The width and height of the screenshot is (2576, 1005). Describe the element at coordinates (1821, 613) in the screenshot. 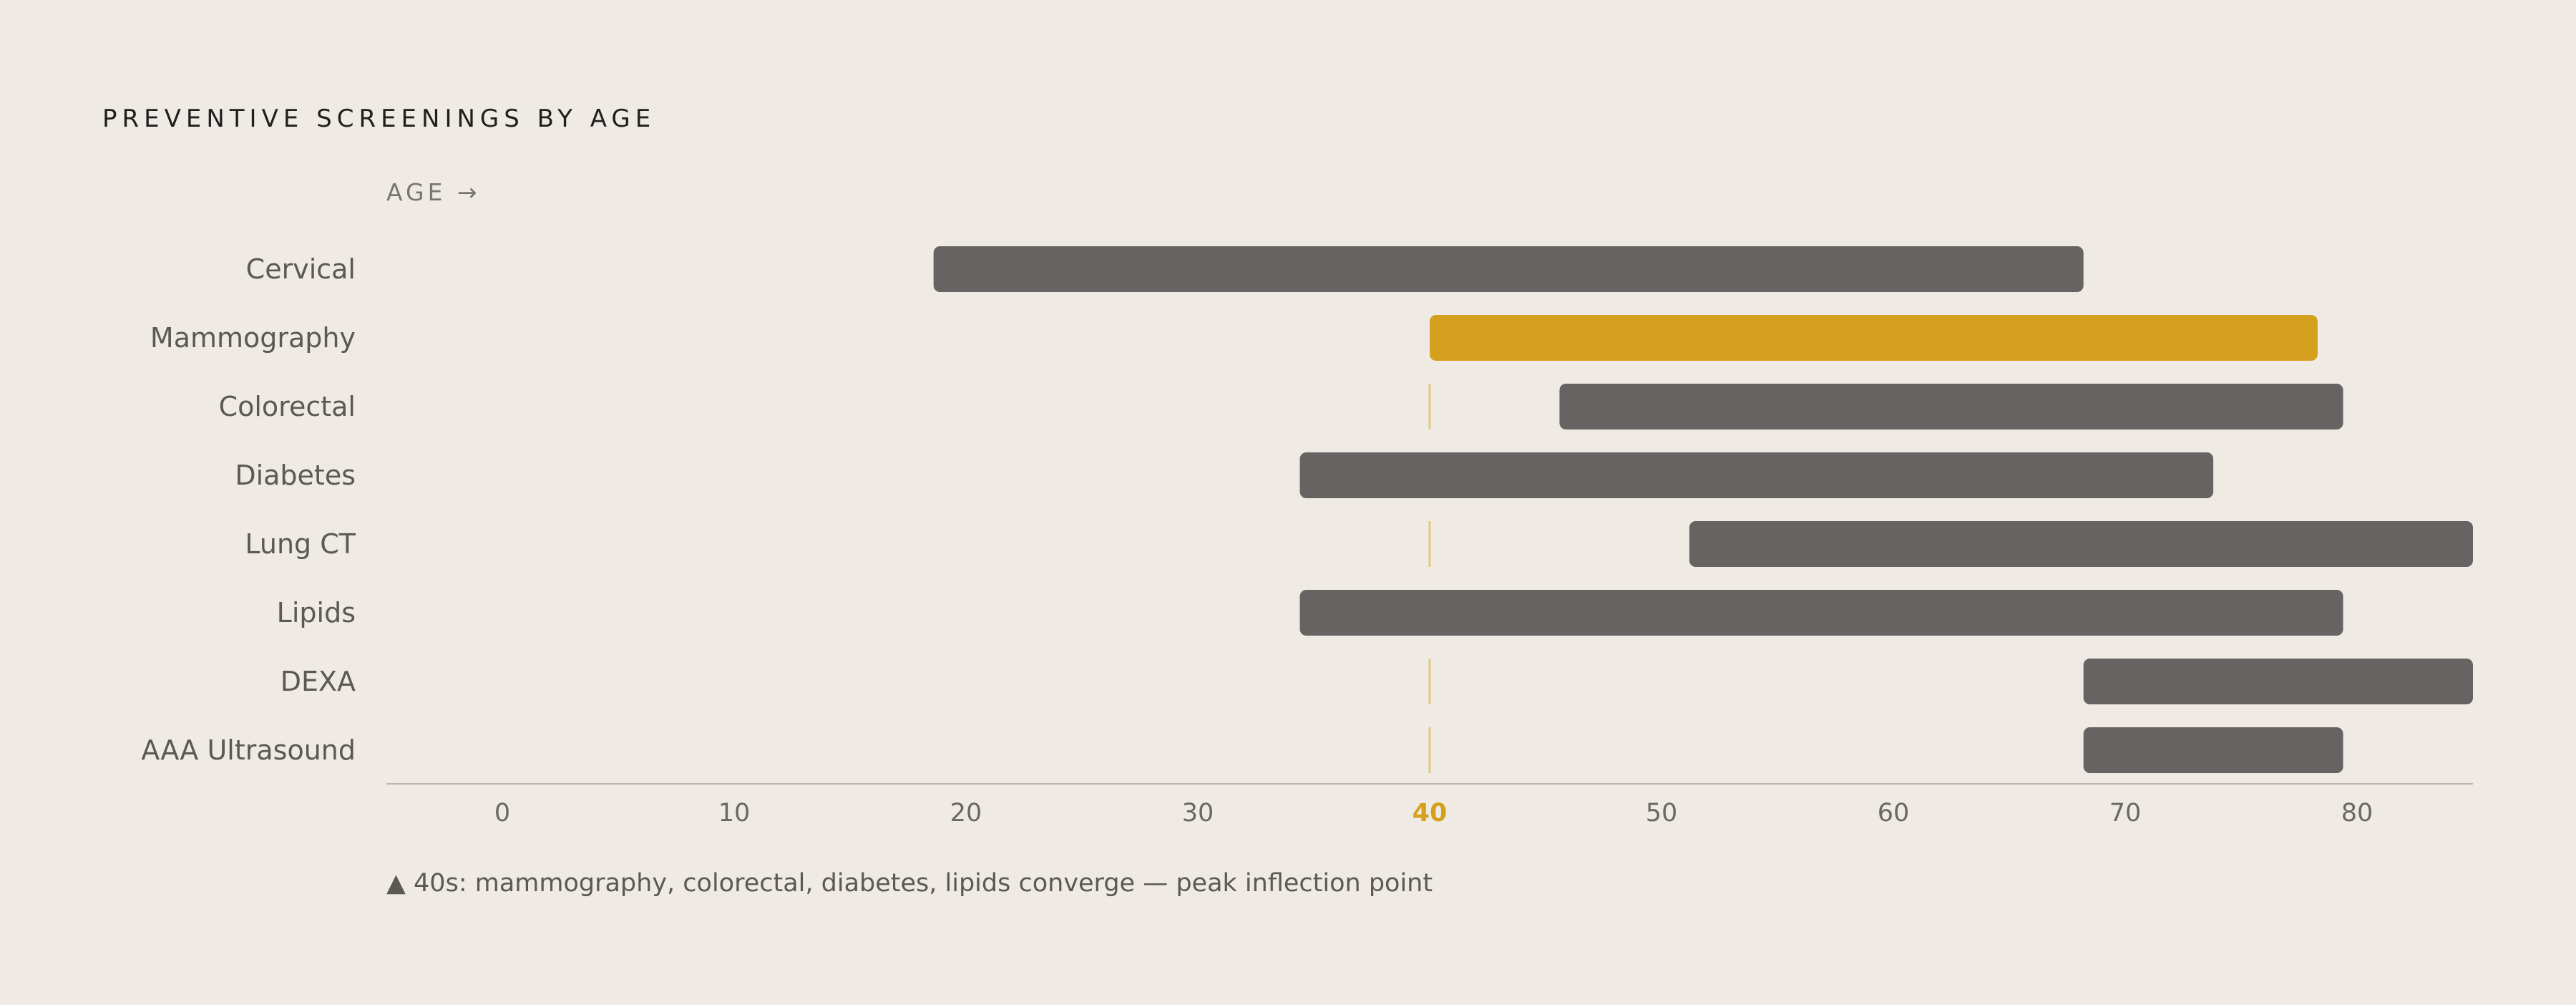

I see `bar-lipids` at that location.